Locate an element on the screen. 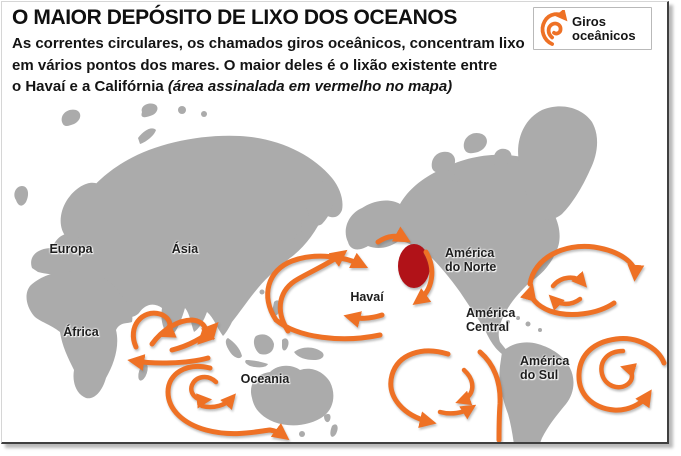  legend-label-line2: oceânicos is located at coordinates (604, 35).